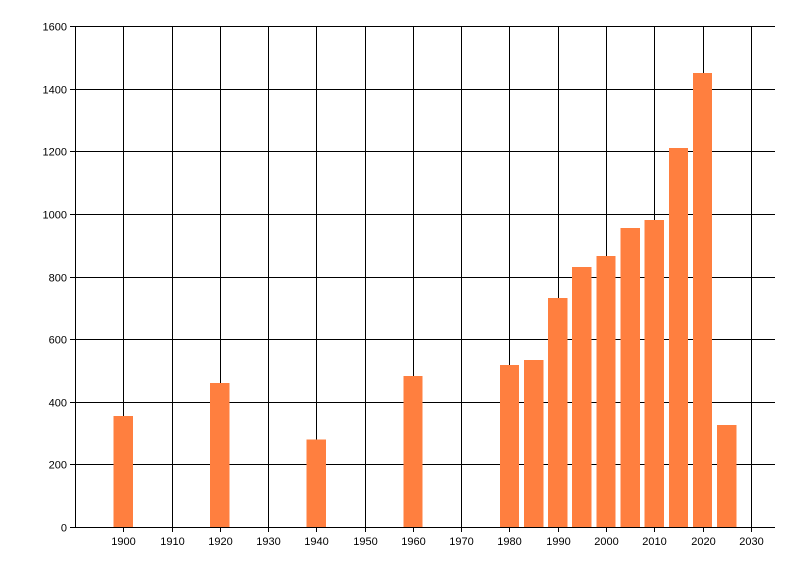  Describe the element at coordinates (55, 216) in the screenshot. I see `y-tick-label: 1000` at that location.